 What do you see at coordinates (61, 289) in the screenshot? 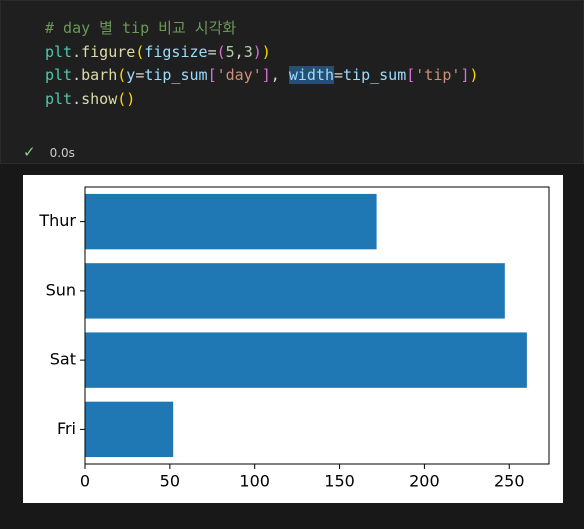
I see `y-tick-label: Sun` at bounding box center [61, 289].